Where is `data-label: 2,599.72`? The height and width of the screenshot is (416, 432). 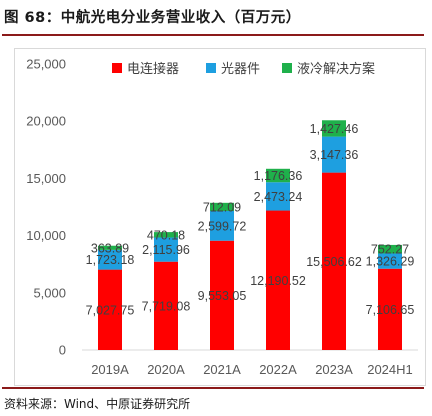
data-label: 2,599.72 is located at coordinates (222, 226).